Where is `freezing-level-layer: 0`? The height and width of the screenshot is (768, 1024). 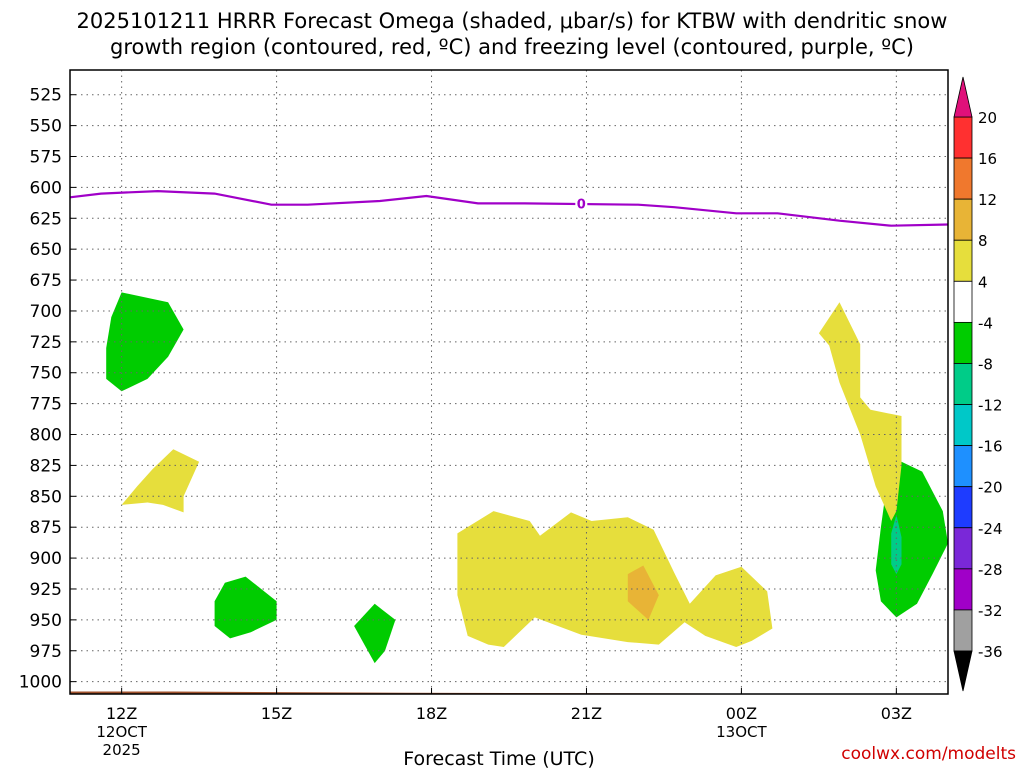
freezing-level-layer: 0 is located at coordinates (509, 208).